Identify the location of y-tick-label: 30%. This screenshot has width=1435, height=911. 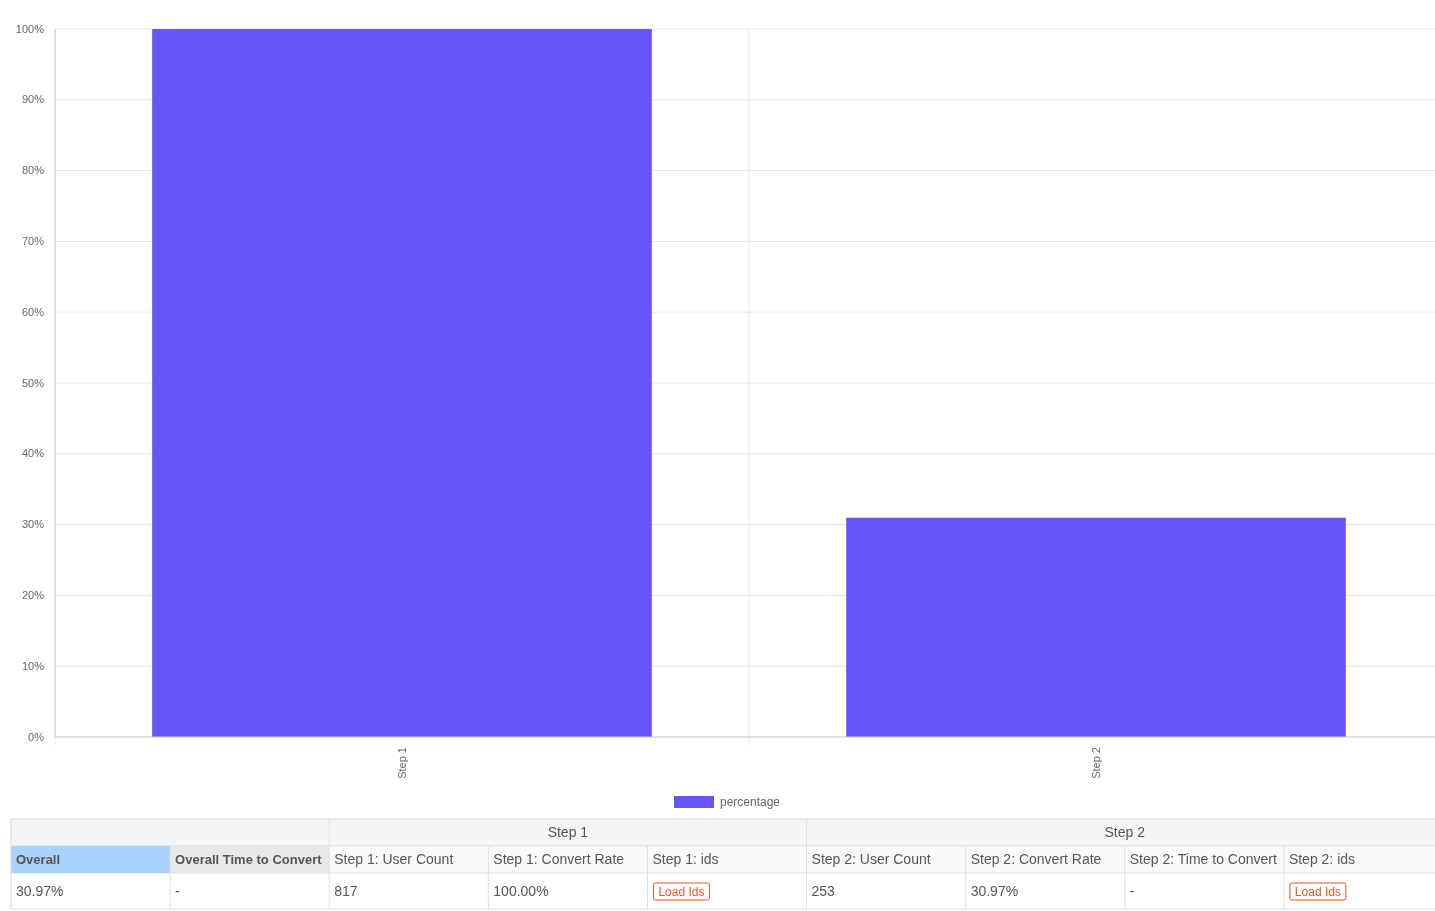
(33, 524).